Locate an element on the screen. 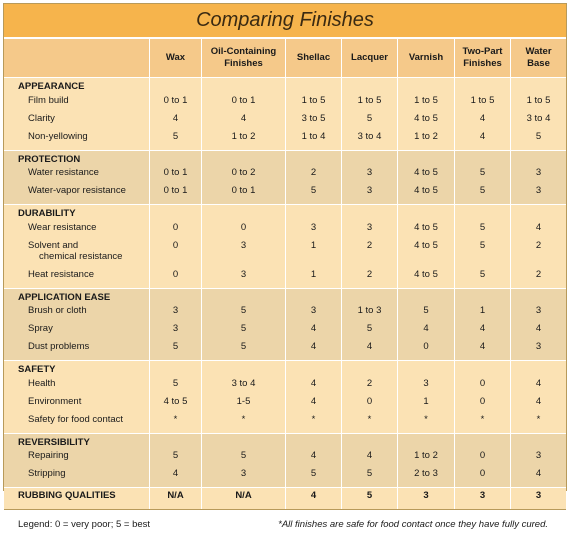  row-label: Film build is located at coordinates (76, 101).